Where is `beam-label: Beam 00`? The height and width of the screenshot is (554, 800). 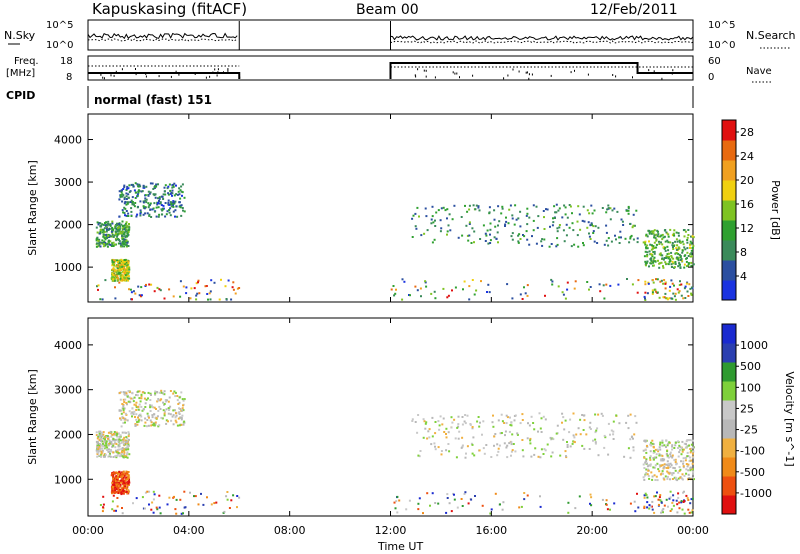 beam-label: Beam 00 is located at coordinates (387, 10).